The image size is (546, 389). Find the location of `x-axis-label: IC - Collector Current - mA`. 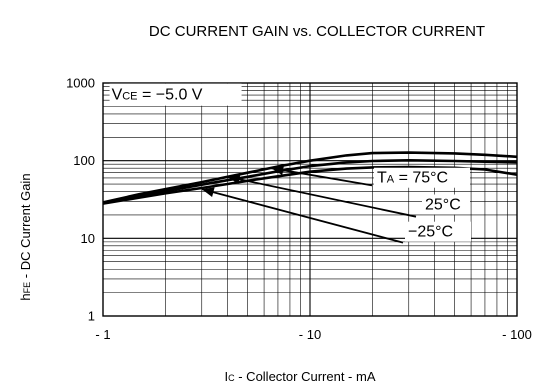

x-axis-label: IC - Collector Current - mA is located at coordinates (300, 376).